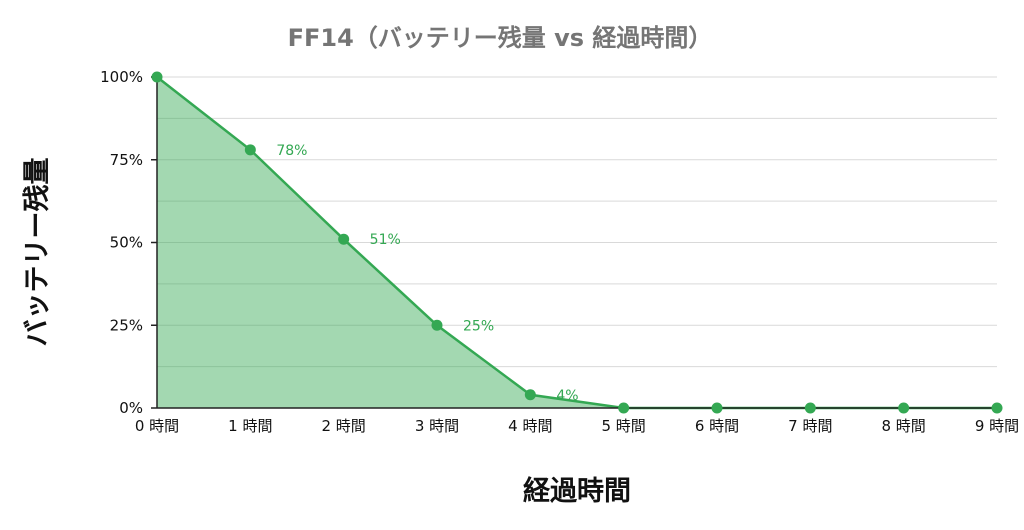  What do you see at coordinates (157, 426) in the screenshot?
I see `x-tick-label: 0 時間` at bounding box center [157, 426].